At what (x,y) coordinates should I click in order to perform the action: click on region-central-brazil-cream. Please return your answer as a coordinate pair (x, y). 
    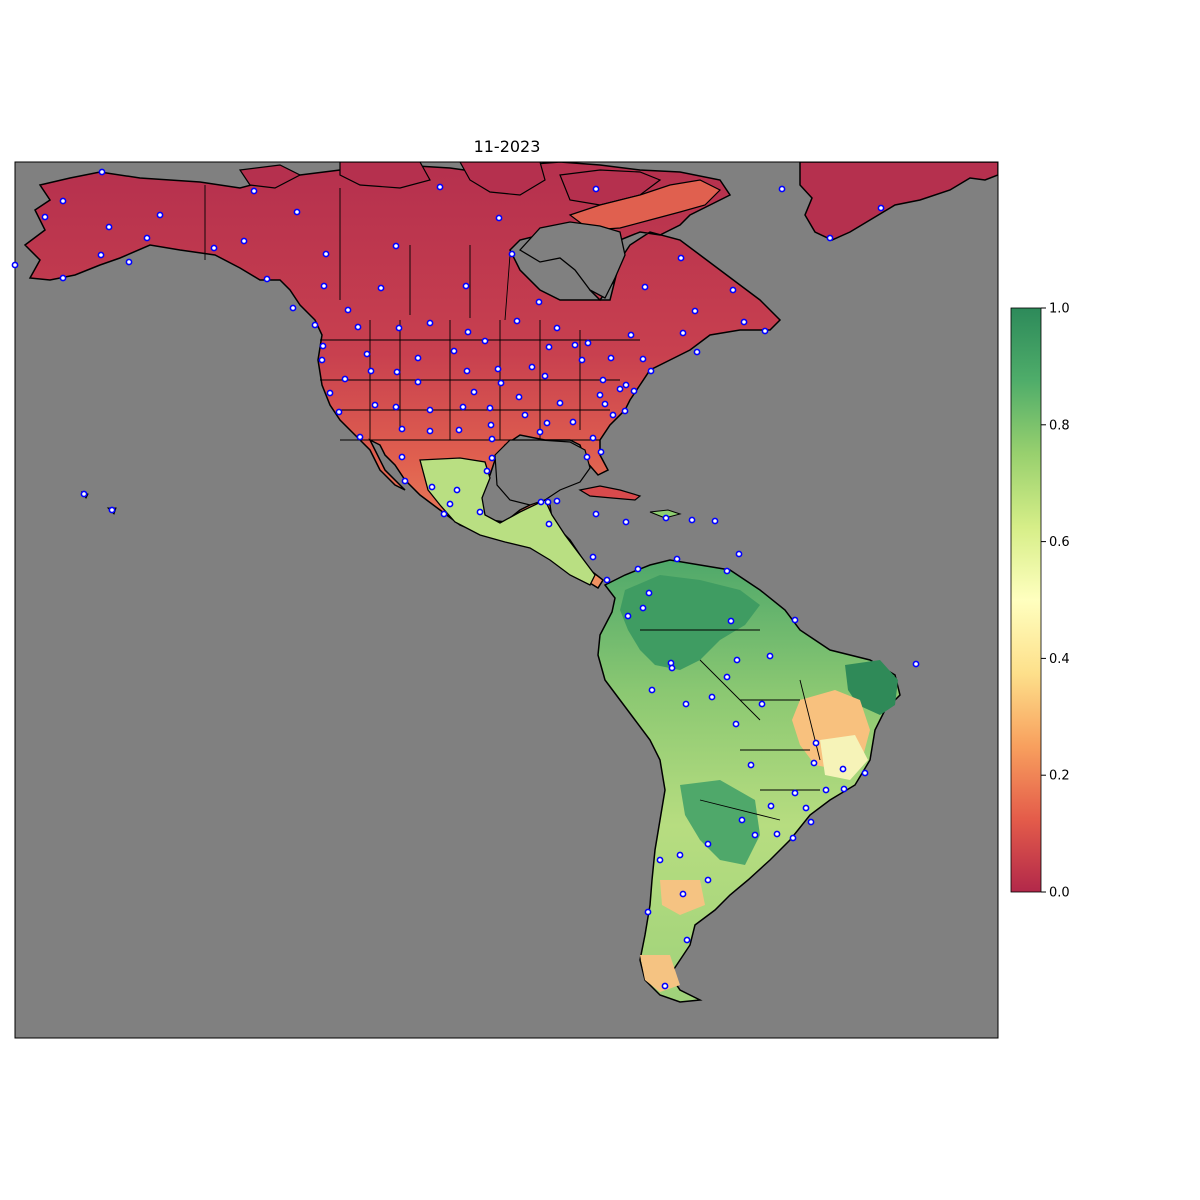
    Looking at the image, I should click on (844, 757).